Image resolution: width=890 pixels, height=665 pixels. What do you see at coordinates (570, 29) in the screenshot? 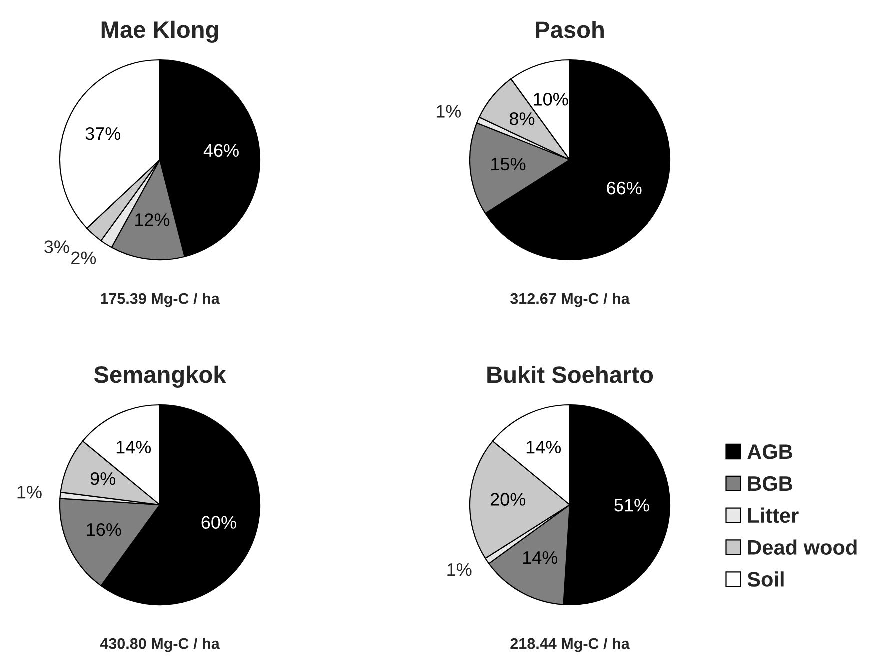
I see `chart-title: Pasoh` at bounding box center [570, 29].